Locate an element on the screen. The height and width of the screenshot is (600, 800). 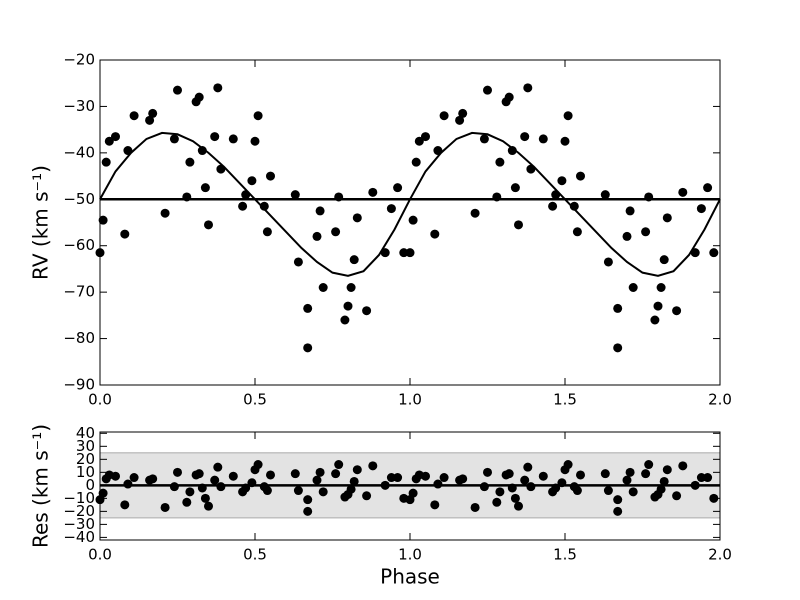
y-axis-label: Res (km s⁻¹) is located at coordinates (41, 486).